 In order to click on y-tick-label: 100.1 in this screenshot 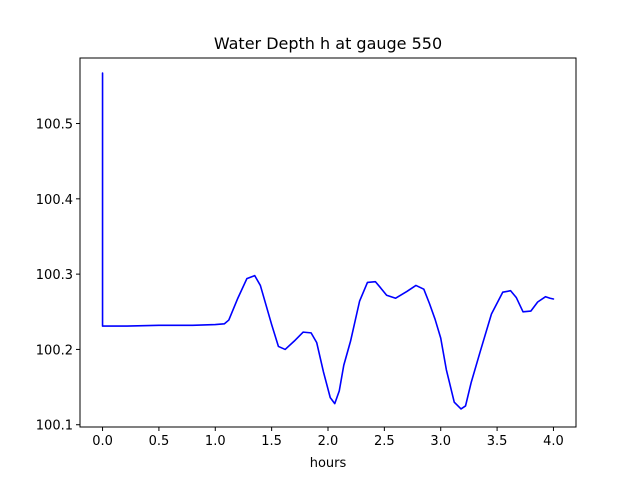, I will do `click(54, 426)`.